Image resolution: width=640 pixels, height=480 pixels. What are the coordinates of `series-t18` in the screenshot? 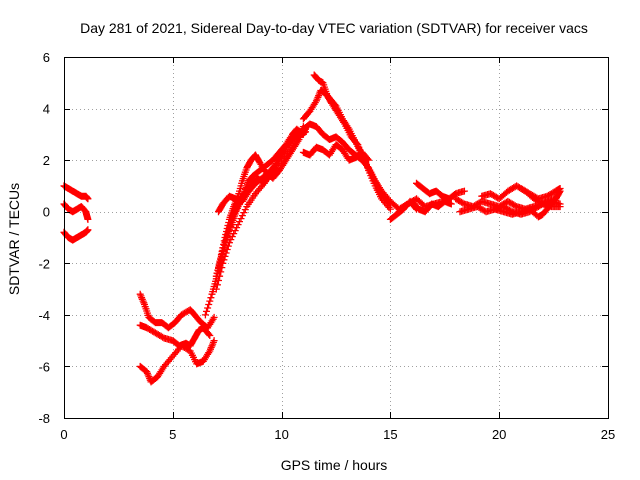 It's located at (406, 207).